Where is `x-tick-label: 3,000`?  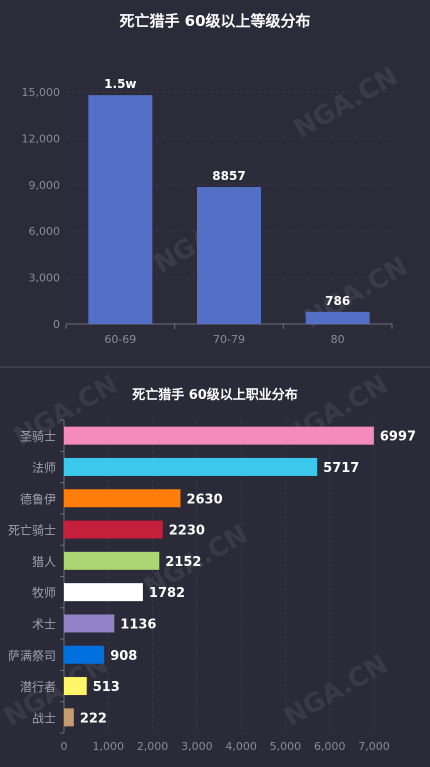 x-tick-label: 3,000 is located at coordinates (197, 746).